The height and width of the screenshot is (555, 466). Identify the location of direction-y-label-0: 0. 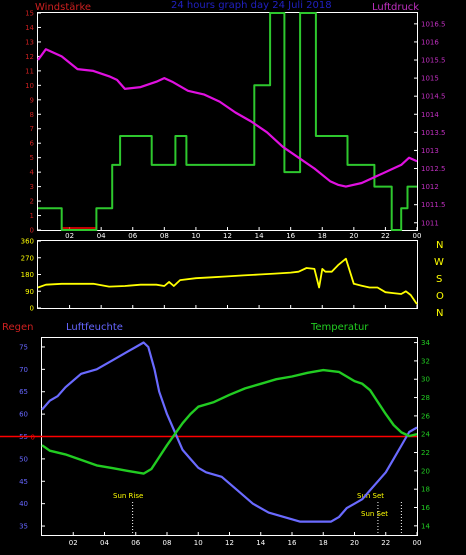
(32, 309).